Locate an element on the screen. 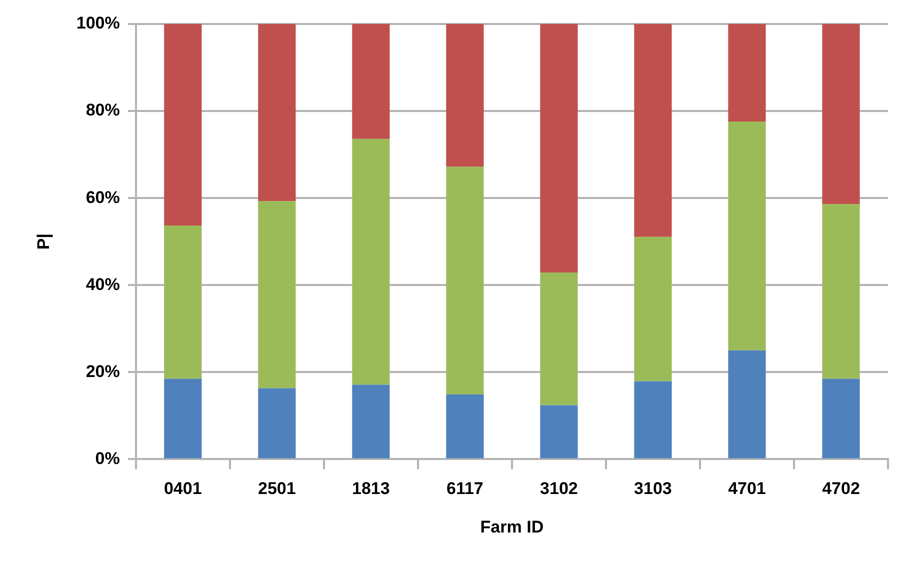 This screenshot has height=562, width=924. x-axis-title: Farm ID is located at coordinates (512, 526).